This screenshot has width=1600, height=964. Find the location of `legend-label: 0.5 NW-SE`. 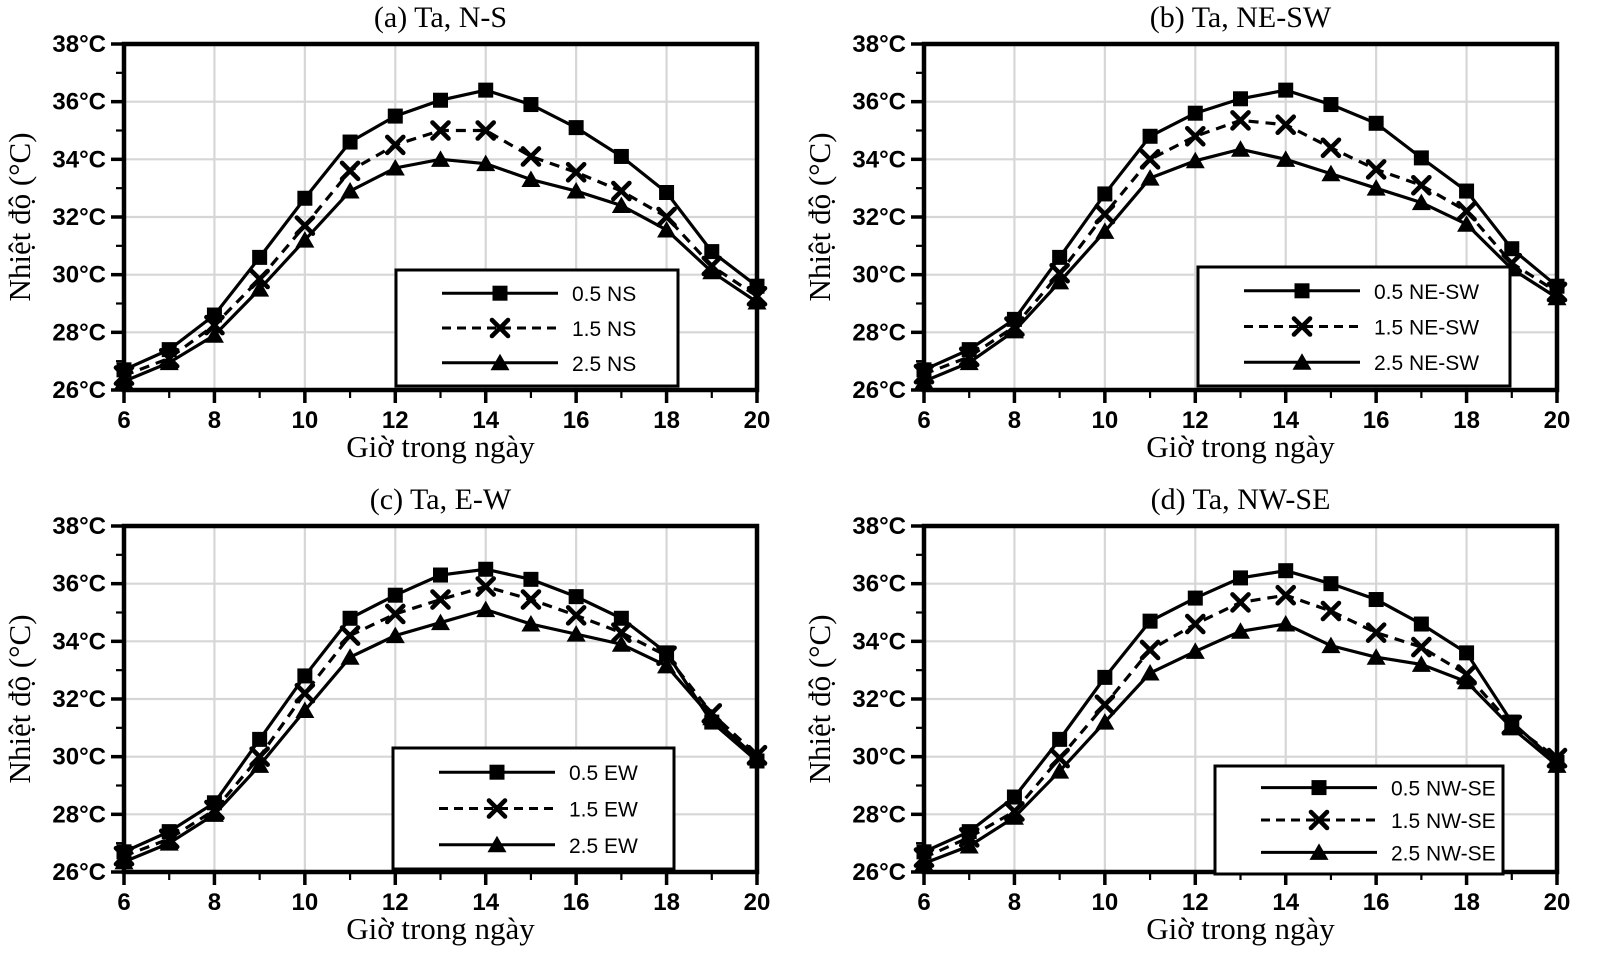

legend-label: 0.5 NW-SE is located at coordinates (1443, 789).